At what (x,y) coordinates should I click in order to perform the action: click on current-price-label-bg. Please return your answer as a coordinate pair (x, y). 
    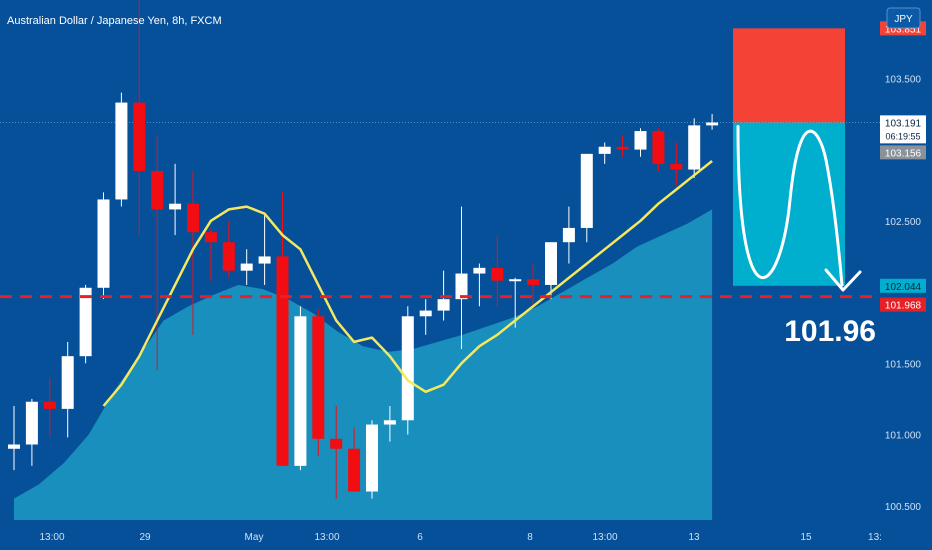
    Looking at the image, I should click on (903, 129).